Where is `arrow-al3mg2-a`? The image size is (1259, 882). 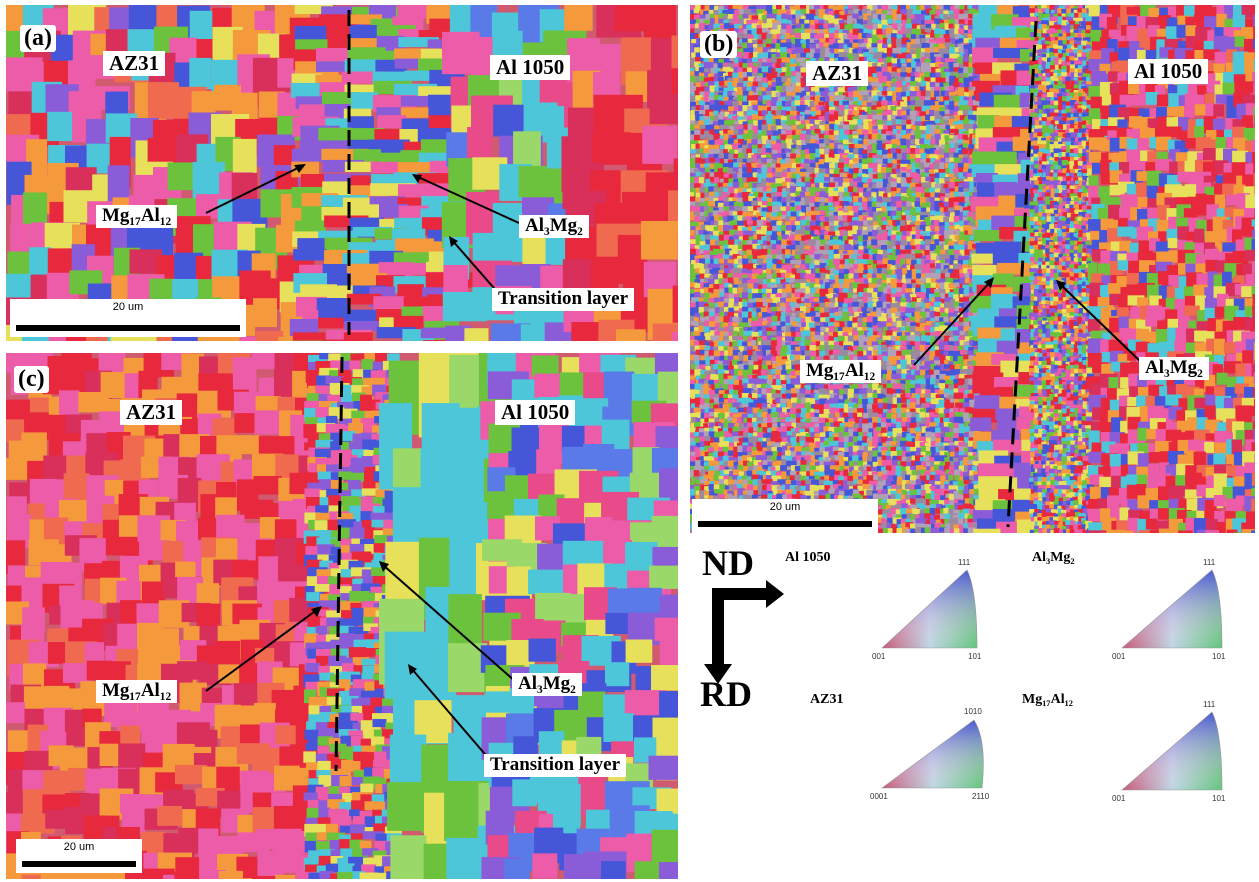 arrow-al3mg2-a is located at coordinates (467, 199).